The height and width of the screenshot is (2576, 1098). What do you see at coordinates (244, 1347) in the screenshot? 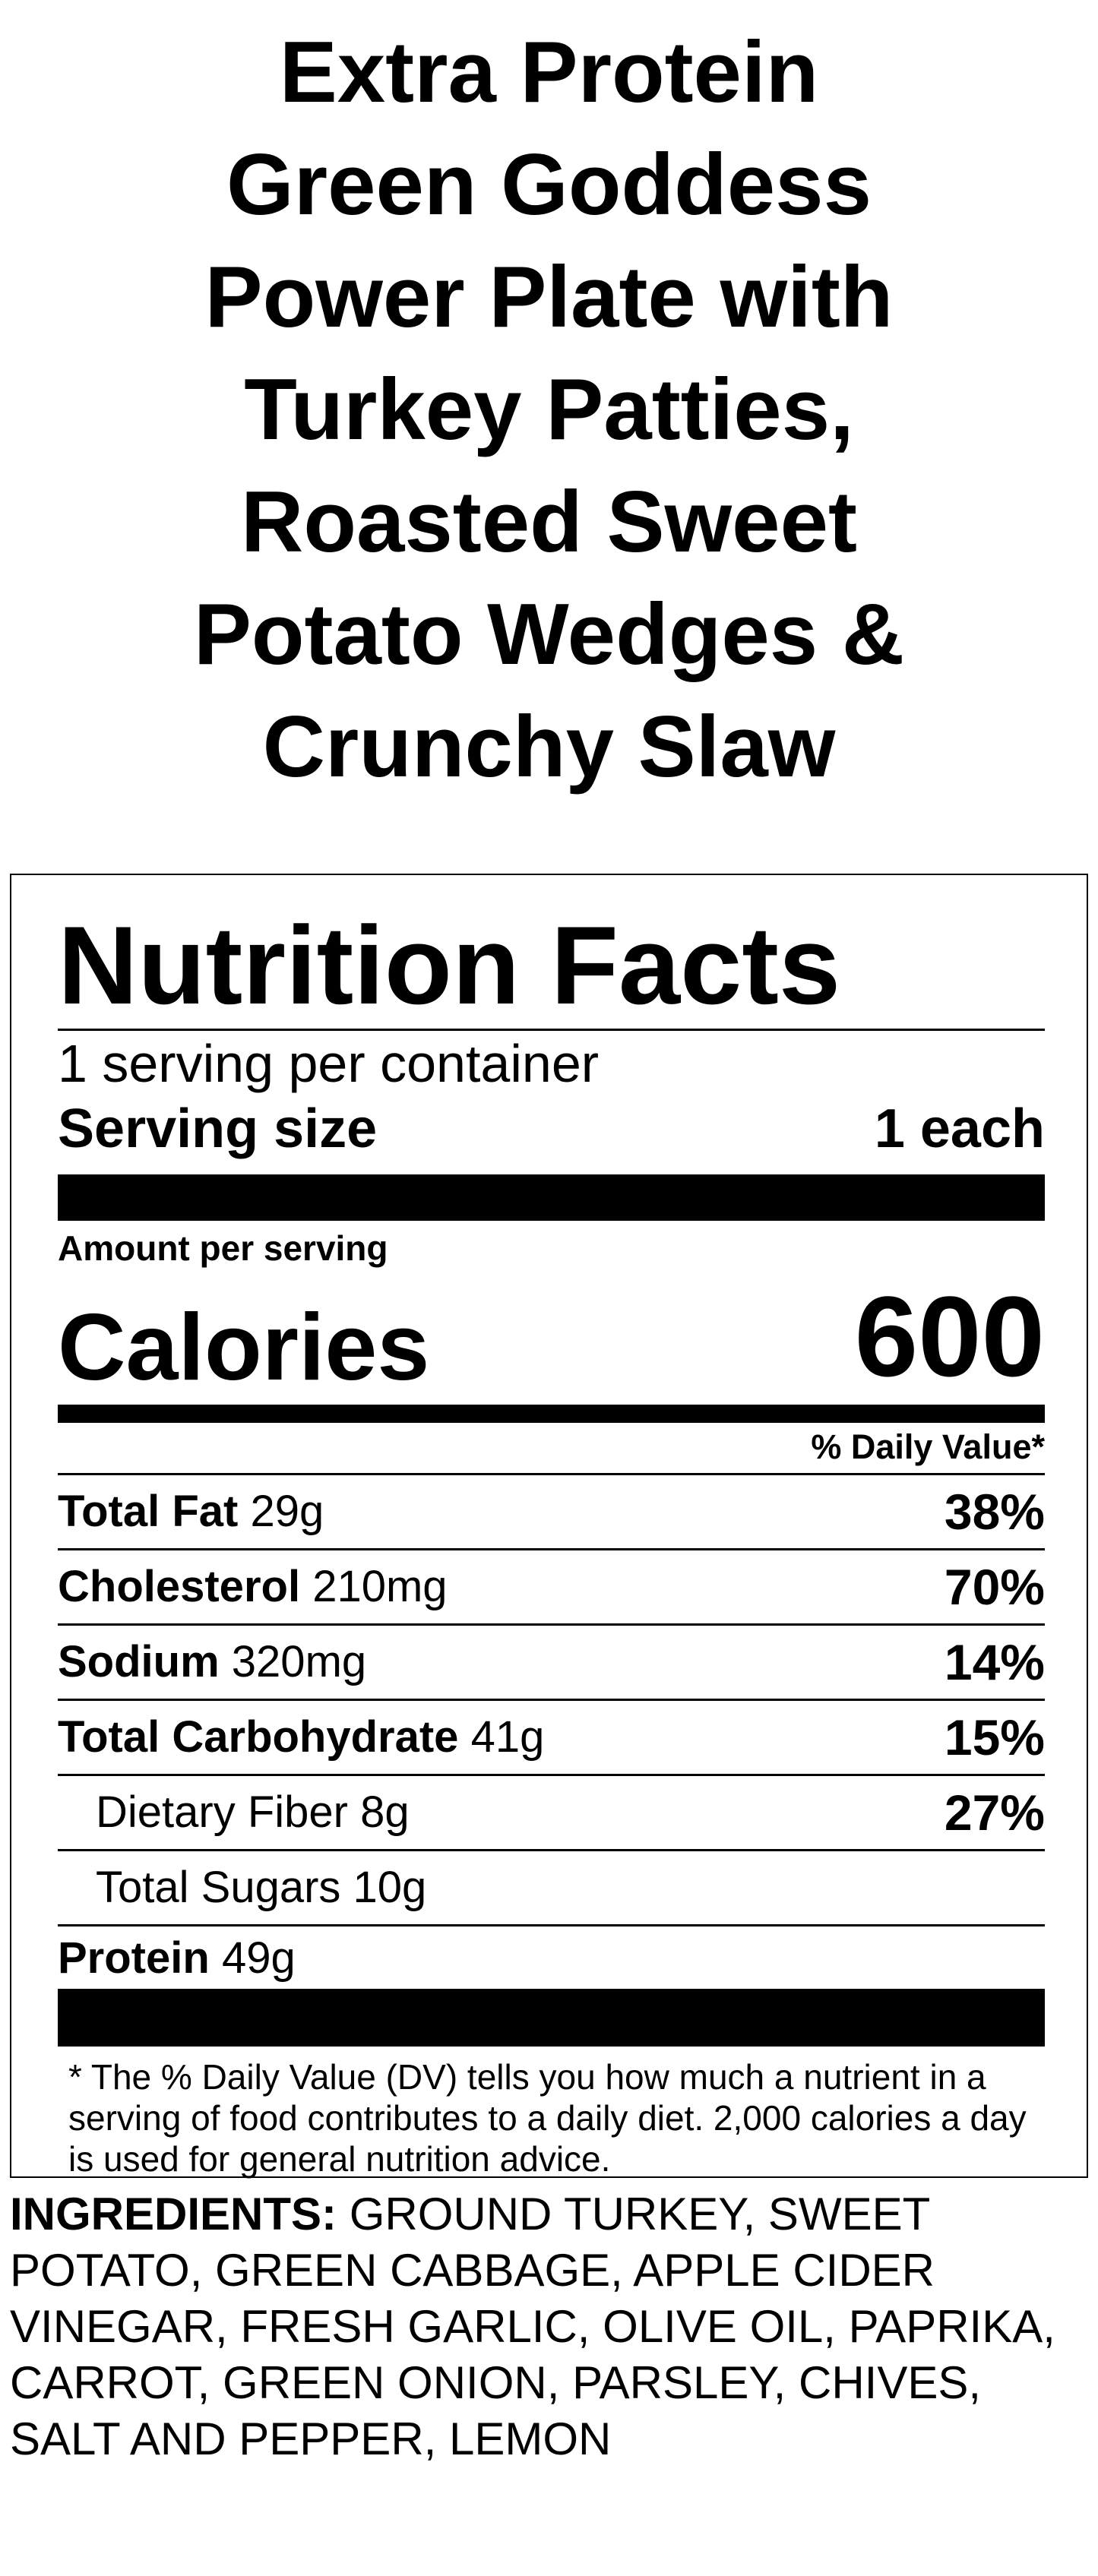
I see `calories-label: Calories` at bounding box center [244, 1347].